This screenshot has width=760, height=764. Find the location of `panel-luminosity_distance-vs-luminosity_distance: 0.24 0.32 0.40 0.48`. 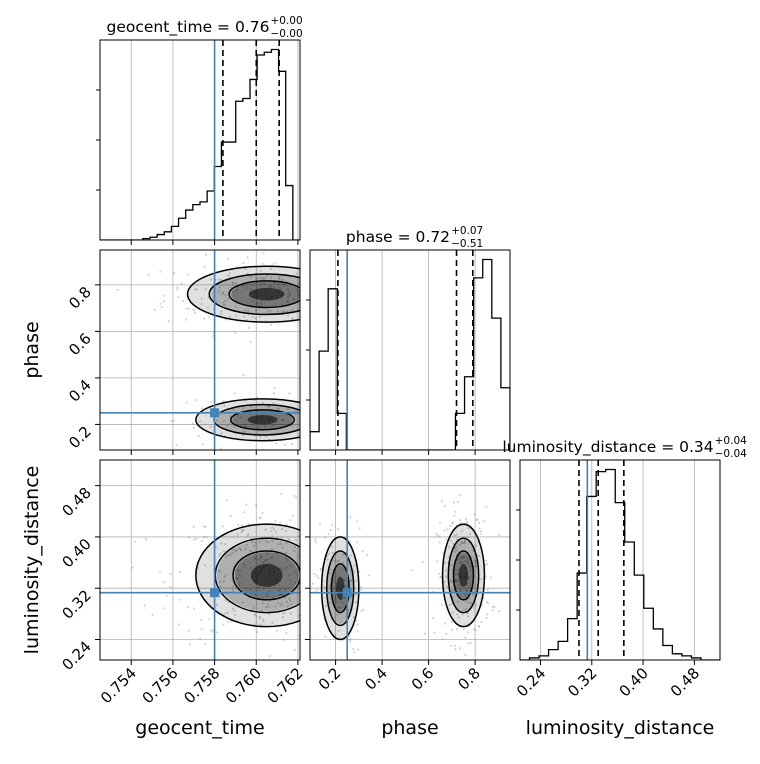

panel-luminosity_distance-vs-luminosity_distance: 0.24 0.32 0.40 0.48 is located at coordinates (617, 579).